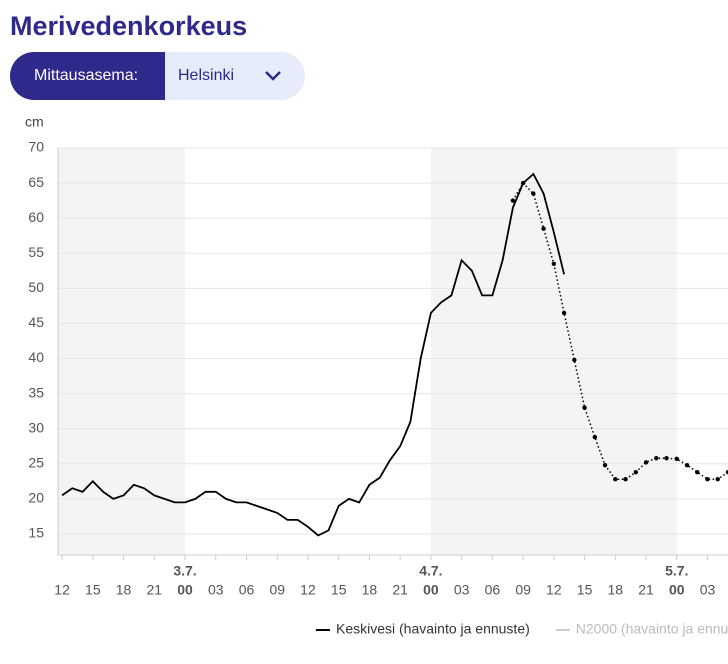  What do you see at coordinates (273, 76) in the screenshot?
I see `chevron` at bounding box center [273, 76].